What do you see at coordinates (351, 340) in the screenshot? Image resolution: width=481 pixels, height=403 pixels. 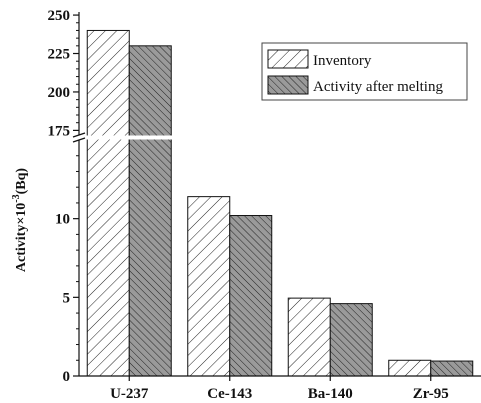 I see `bar-ba-140-after-melting` at bounding box center [351, 340].